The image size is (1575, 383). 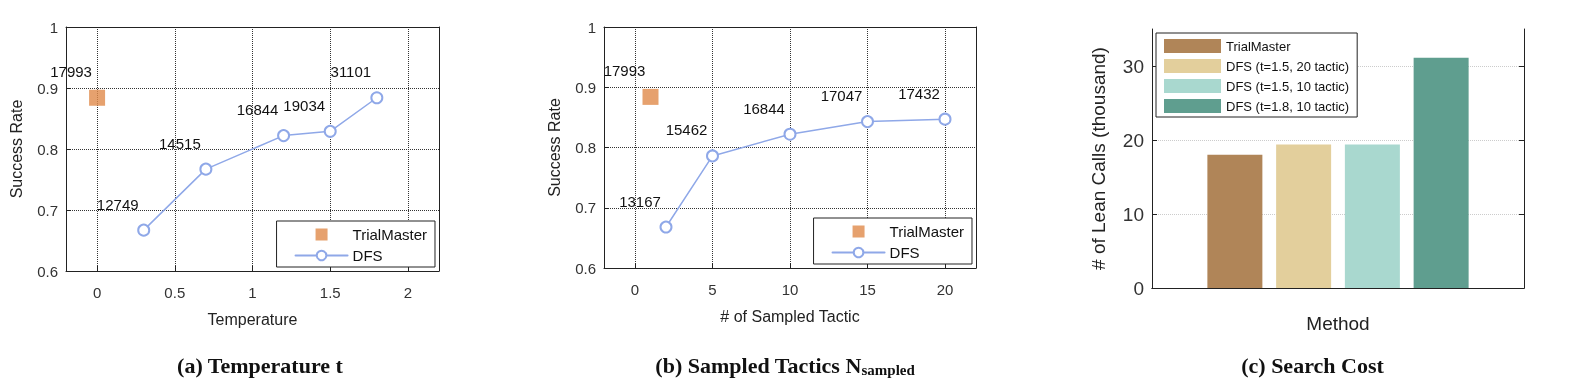 I want to click on annotation: 12749, so click(x=117, y=204).